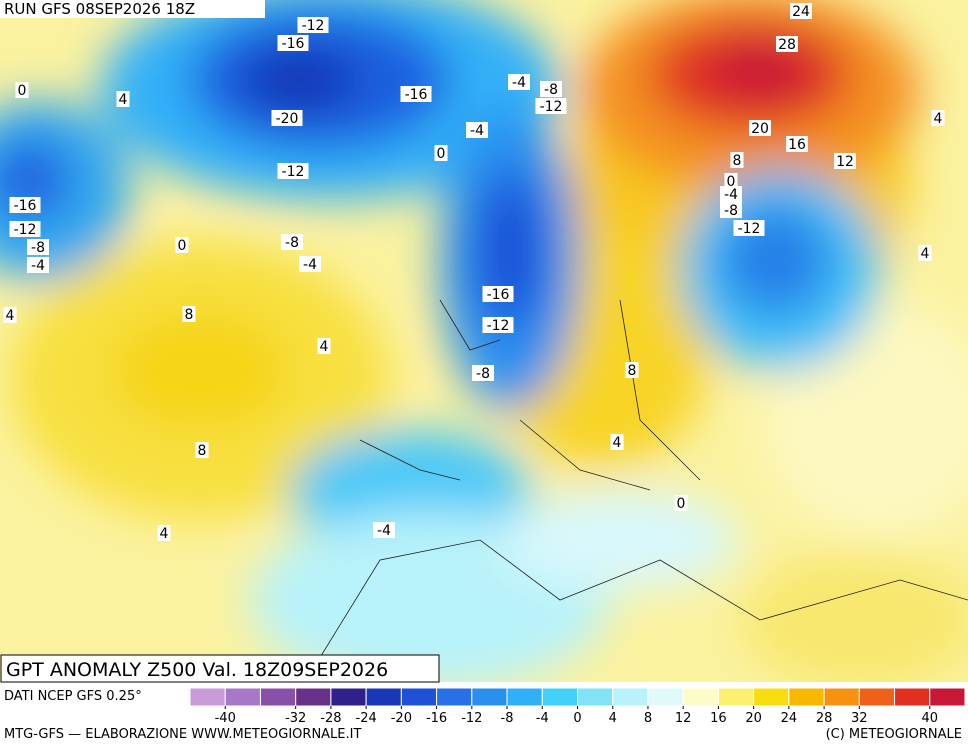 This screenshot has height=749, width=968. Describe the element at coordinates (132, 9) in the screenshot. I see `header-box` at that location.